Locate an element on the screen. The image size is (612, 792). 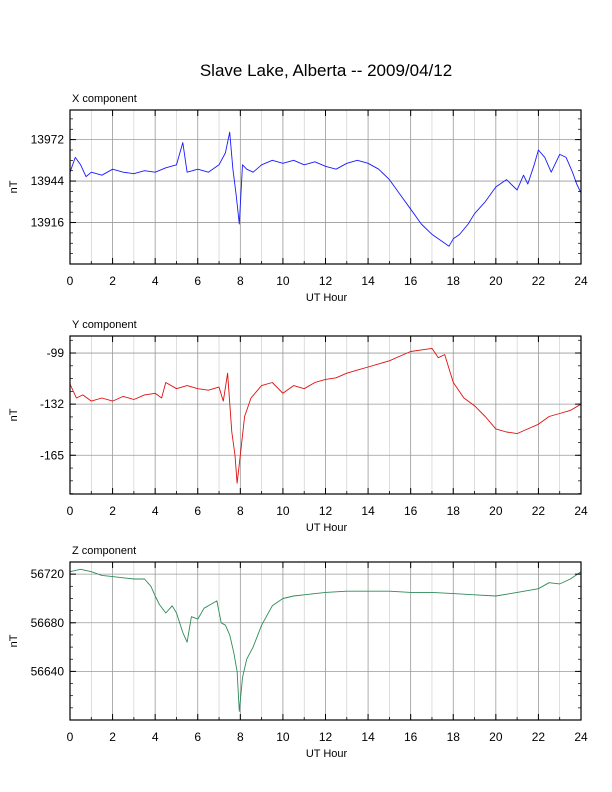
y-tick-label: -165 is located at coordinates (52, 455).